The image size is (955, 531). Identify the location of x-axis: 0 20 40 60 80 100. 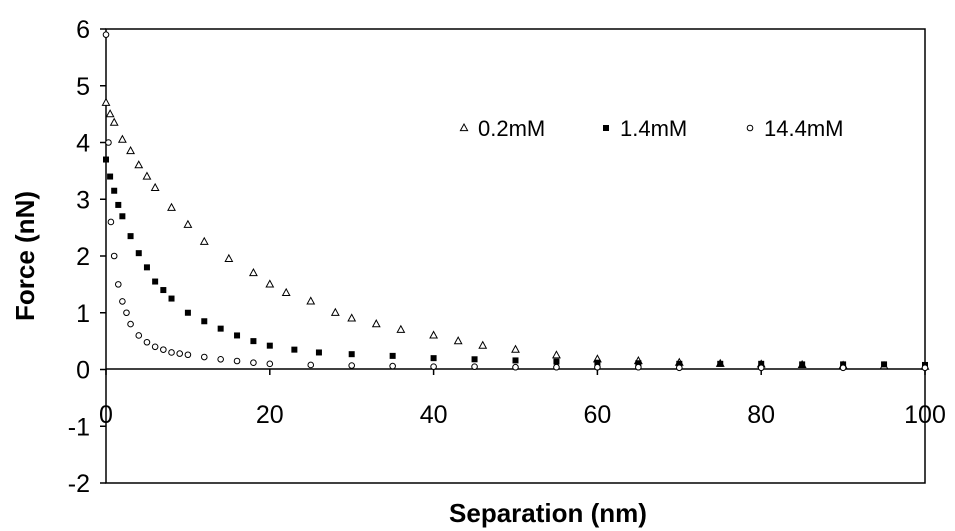
(522, 399).